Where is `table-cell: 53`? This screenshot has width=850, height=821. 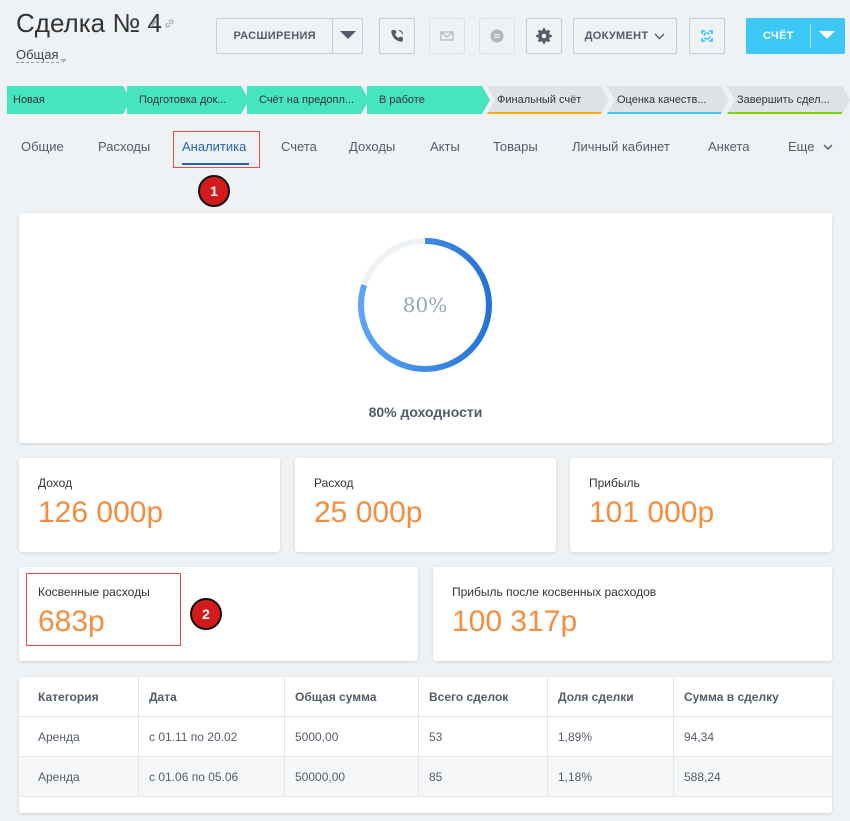 table-cell: 53 is located at coordinates (483, 737).